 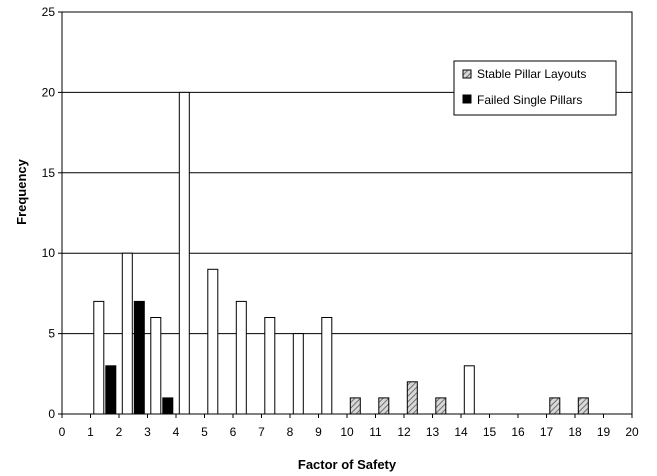 What do you see at coordinates (21, 191) in the screenshot?
I see `y-axis-title: Frequency` at bounding box center [21, 191].